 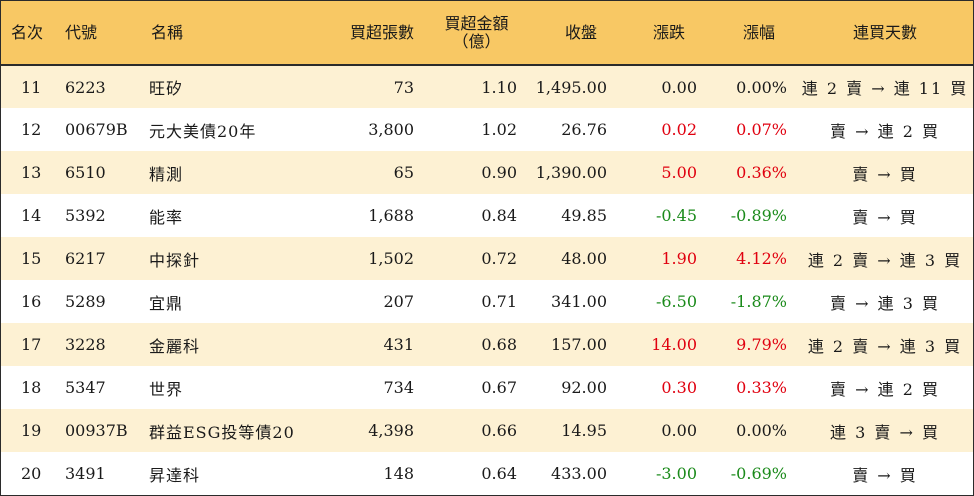 What do you see at coordinates (885, 432) in the screenshot?
I see `cell-consecutive-days: 連 3 賣 → 買` at bounding box center [885, 432].